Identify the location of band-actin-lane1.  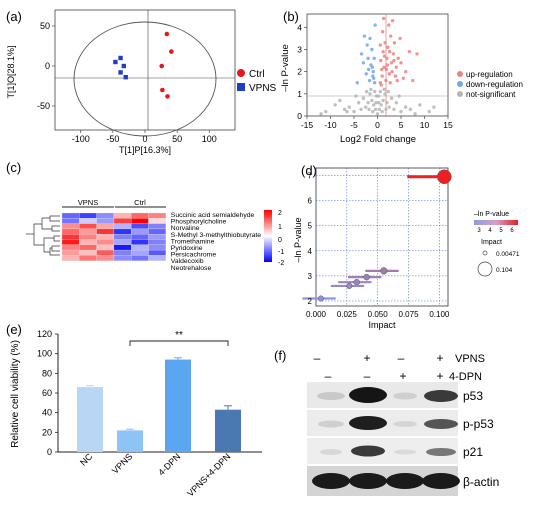
(331, 481).